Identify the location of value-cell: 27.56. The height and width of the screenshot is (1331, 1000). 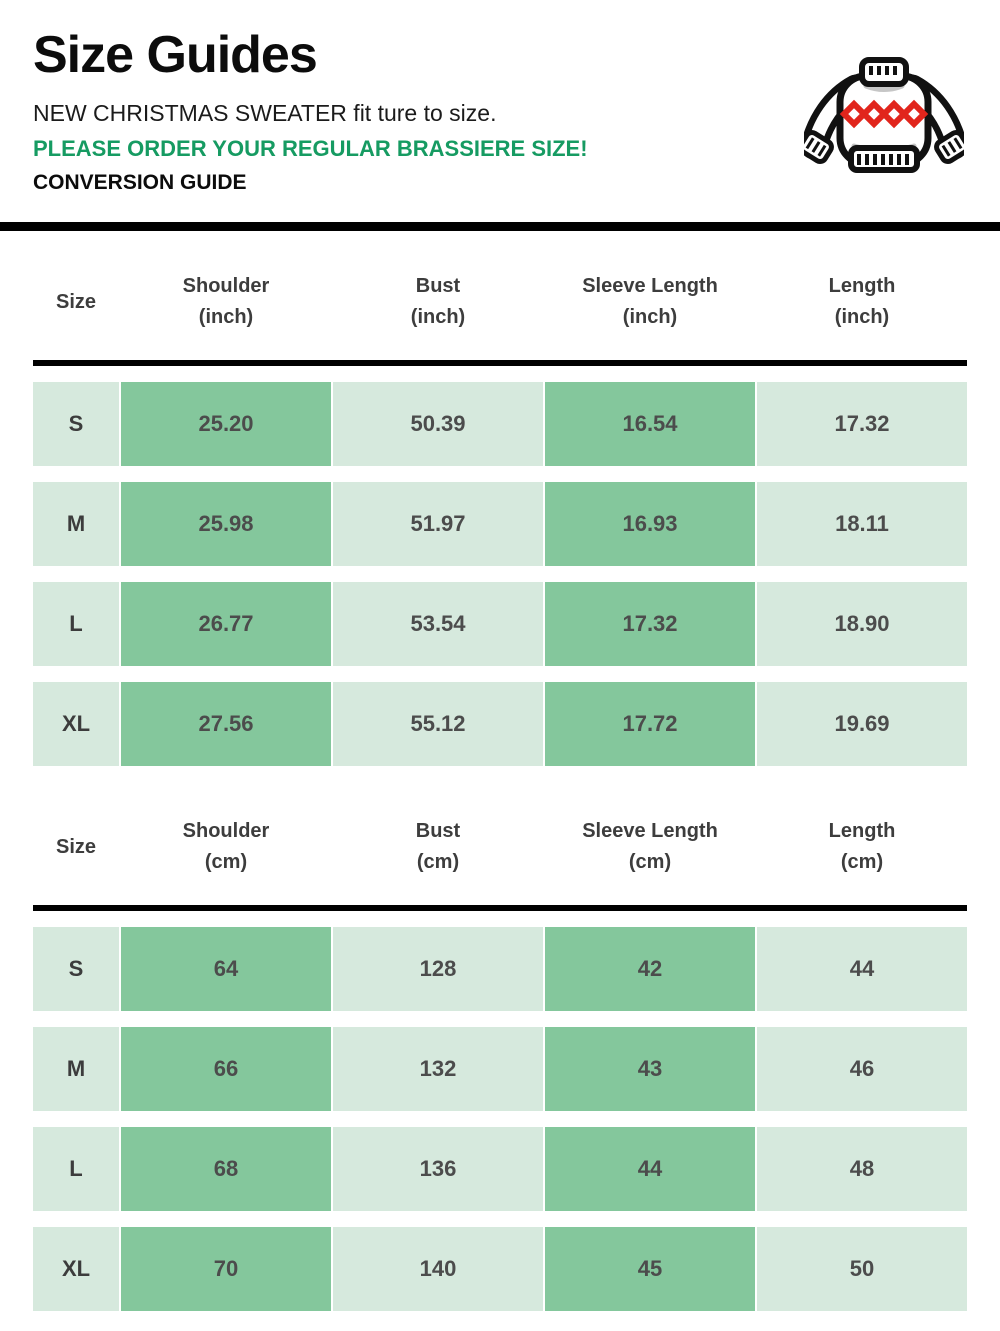
(226, 724).